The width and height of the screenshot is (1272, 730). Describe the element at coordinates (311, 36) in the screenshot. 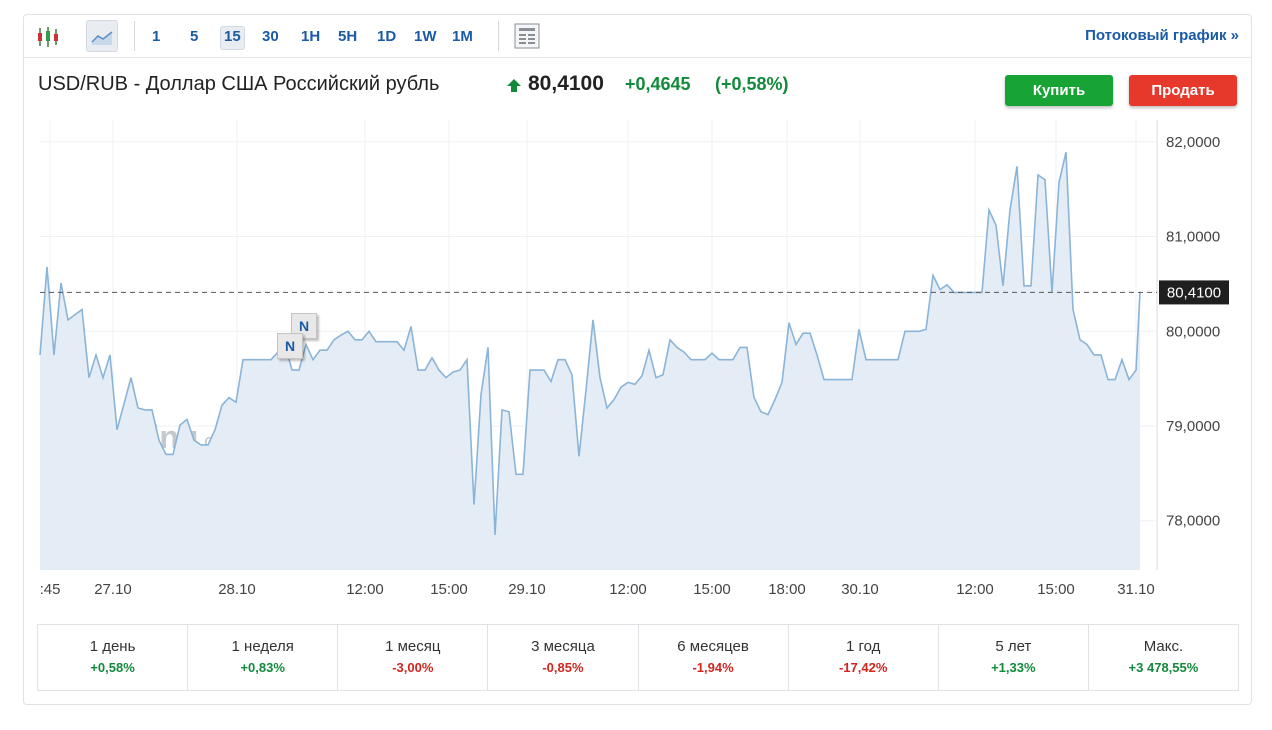

I see `interval: 1H` at that location.